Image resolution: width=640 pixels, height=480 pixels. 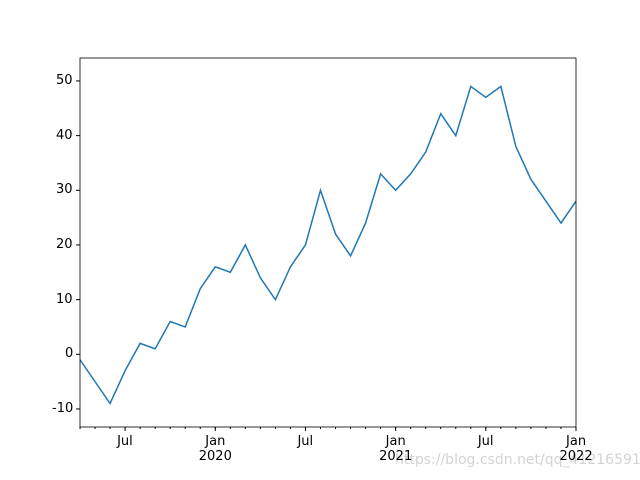 I want to click on y-tick-label: 30, so click(x=64, y=190).